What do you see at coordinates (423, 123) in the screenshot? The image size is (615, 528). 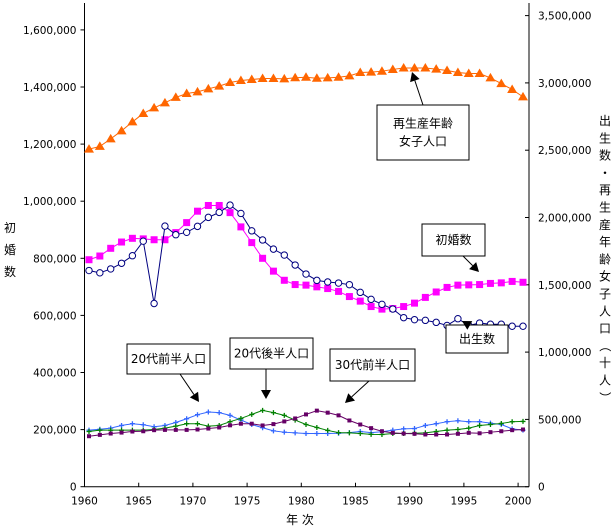 I see `annotation-label: 再生産年齢` at bounding box center [423, 123].